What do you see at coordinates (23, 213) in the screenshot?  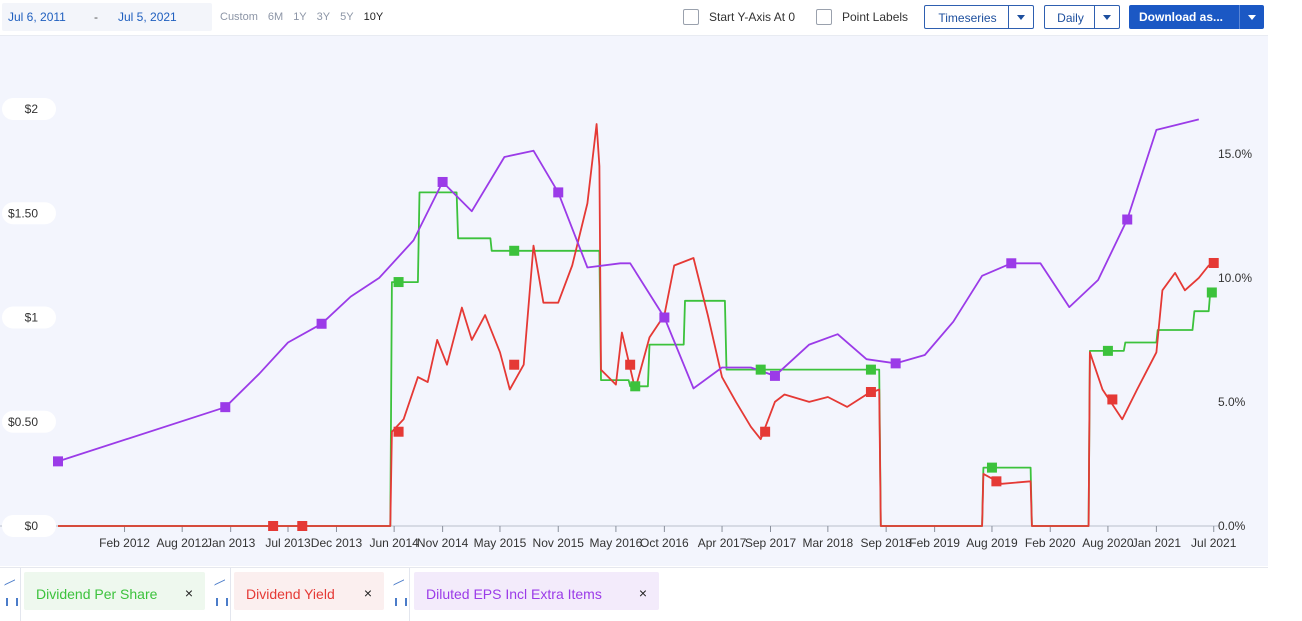 I see `y-tick-label: $1.50` at bounding box center [23, 213].